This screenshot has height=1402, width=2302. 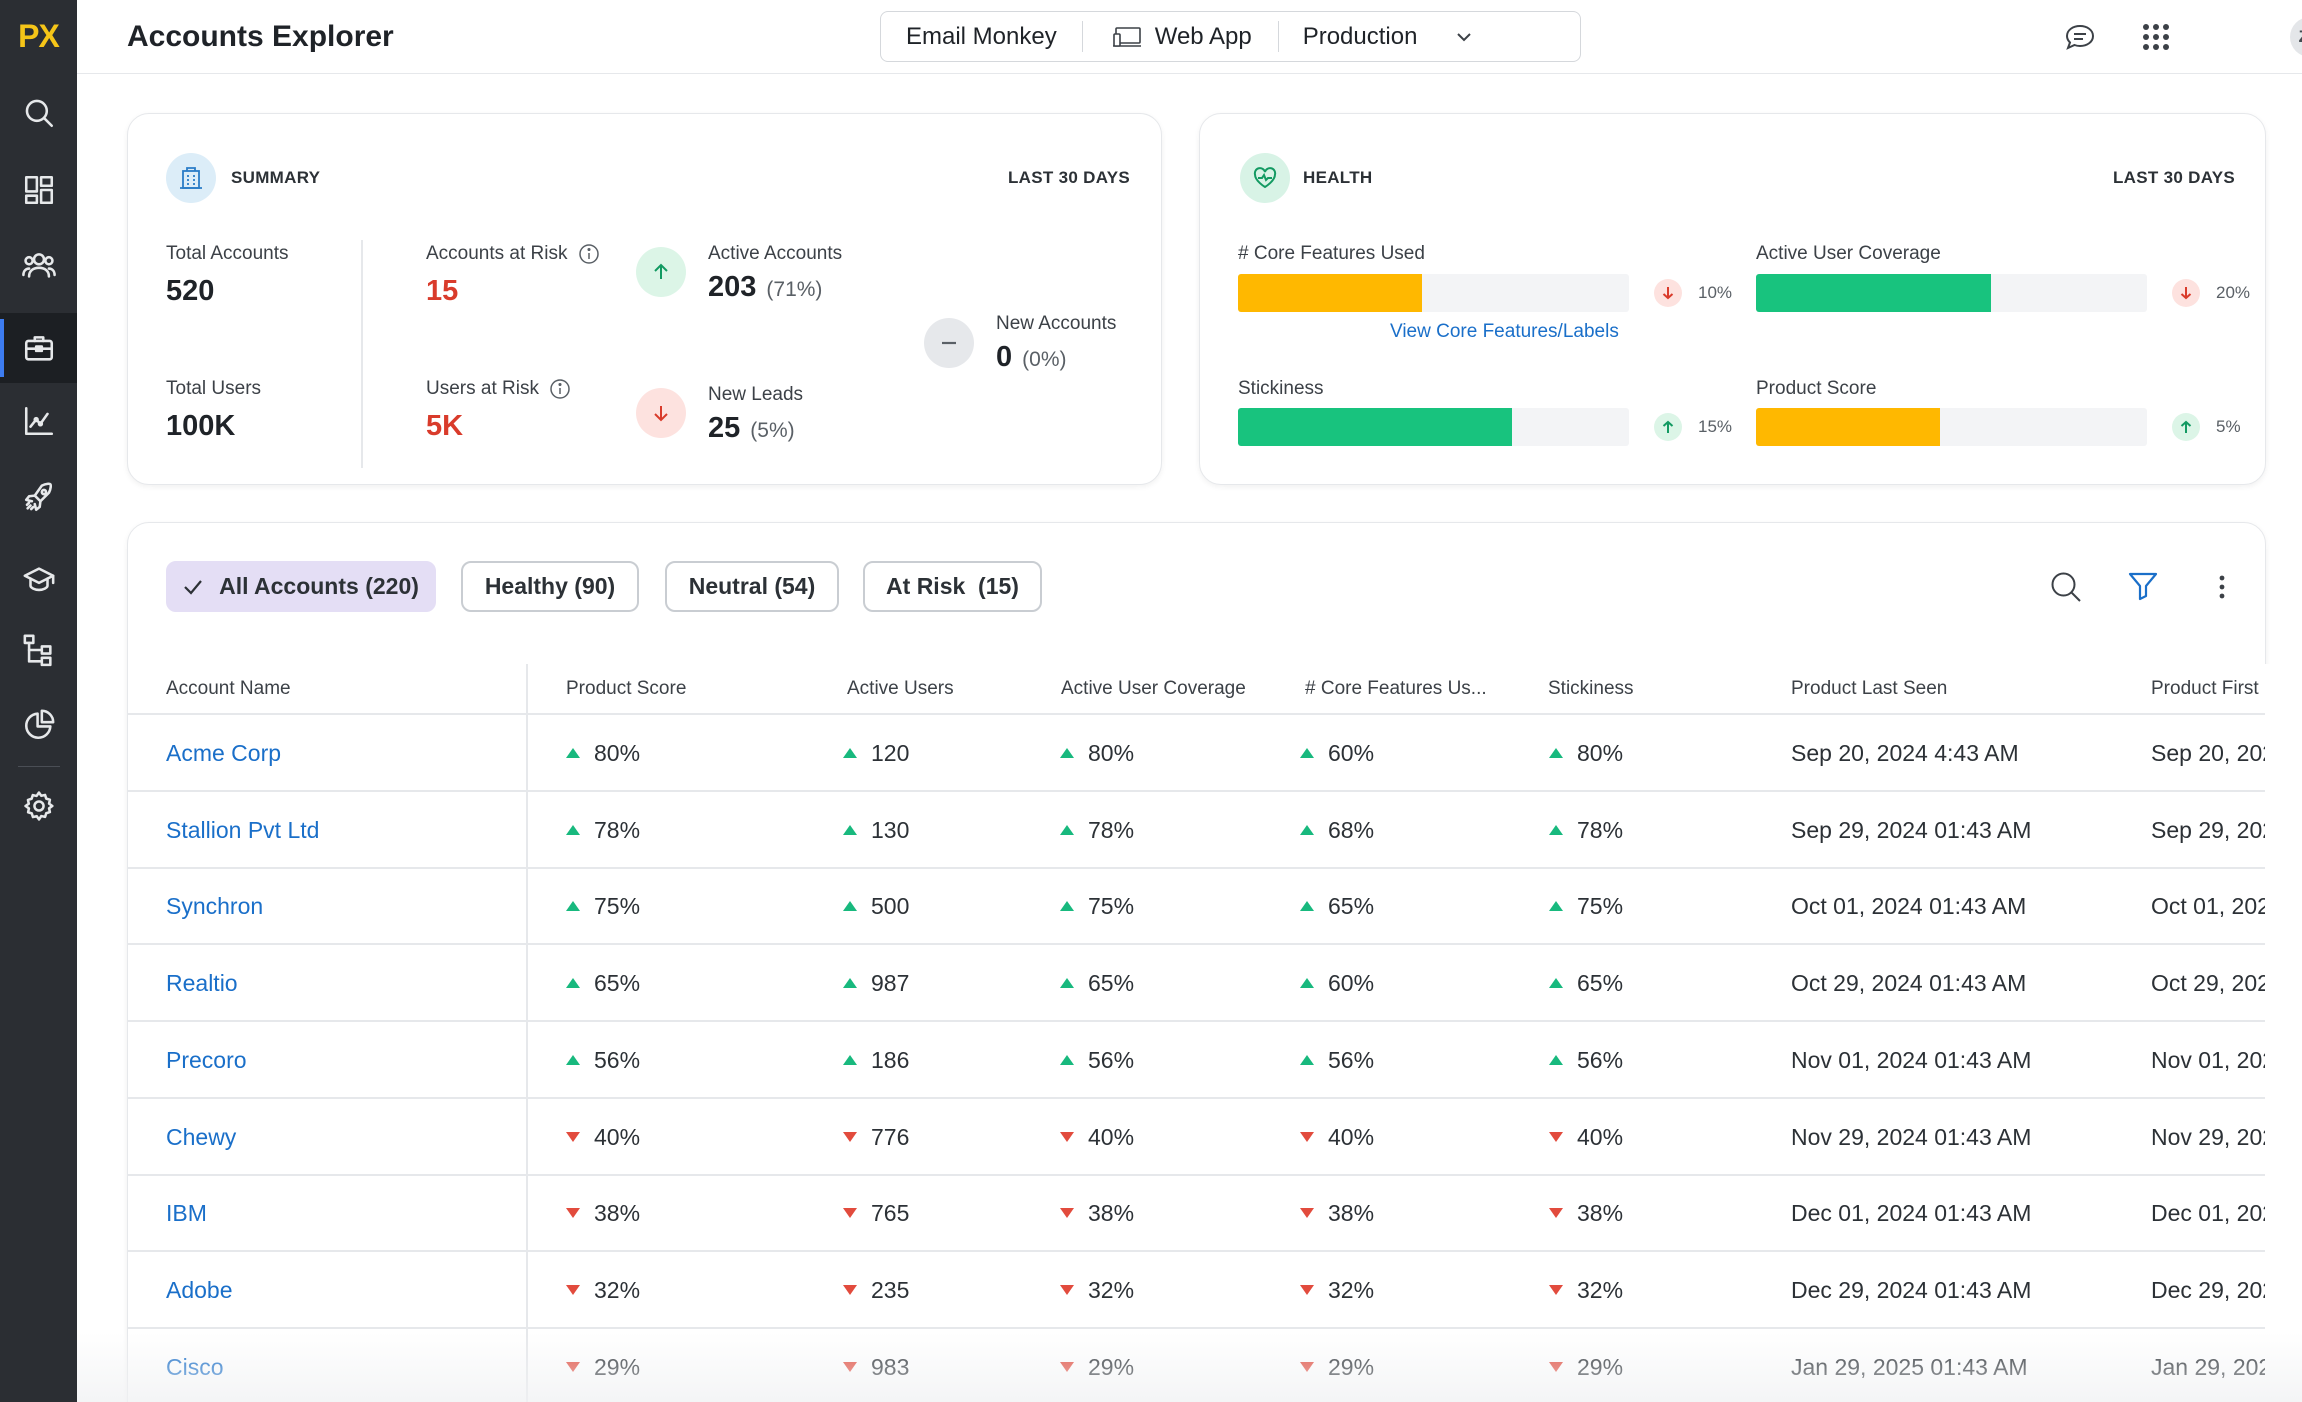 I want to click on column-header-account-name: Account Name, so click(x=228, y=688).